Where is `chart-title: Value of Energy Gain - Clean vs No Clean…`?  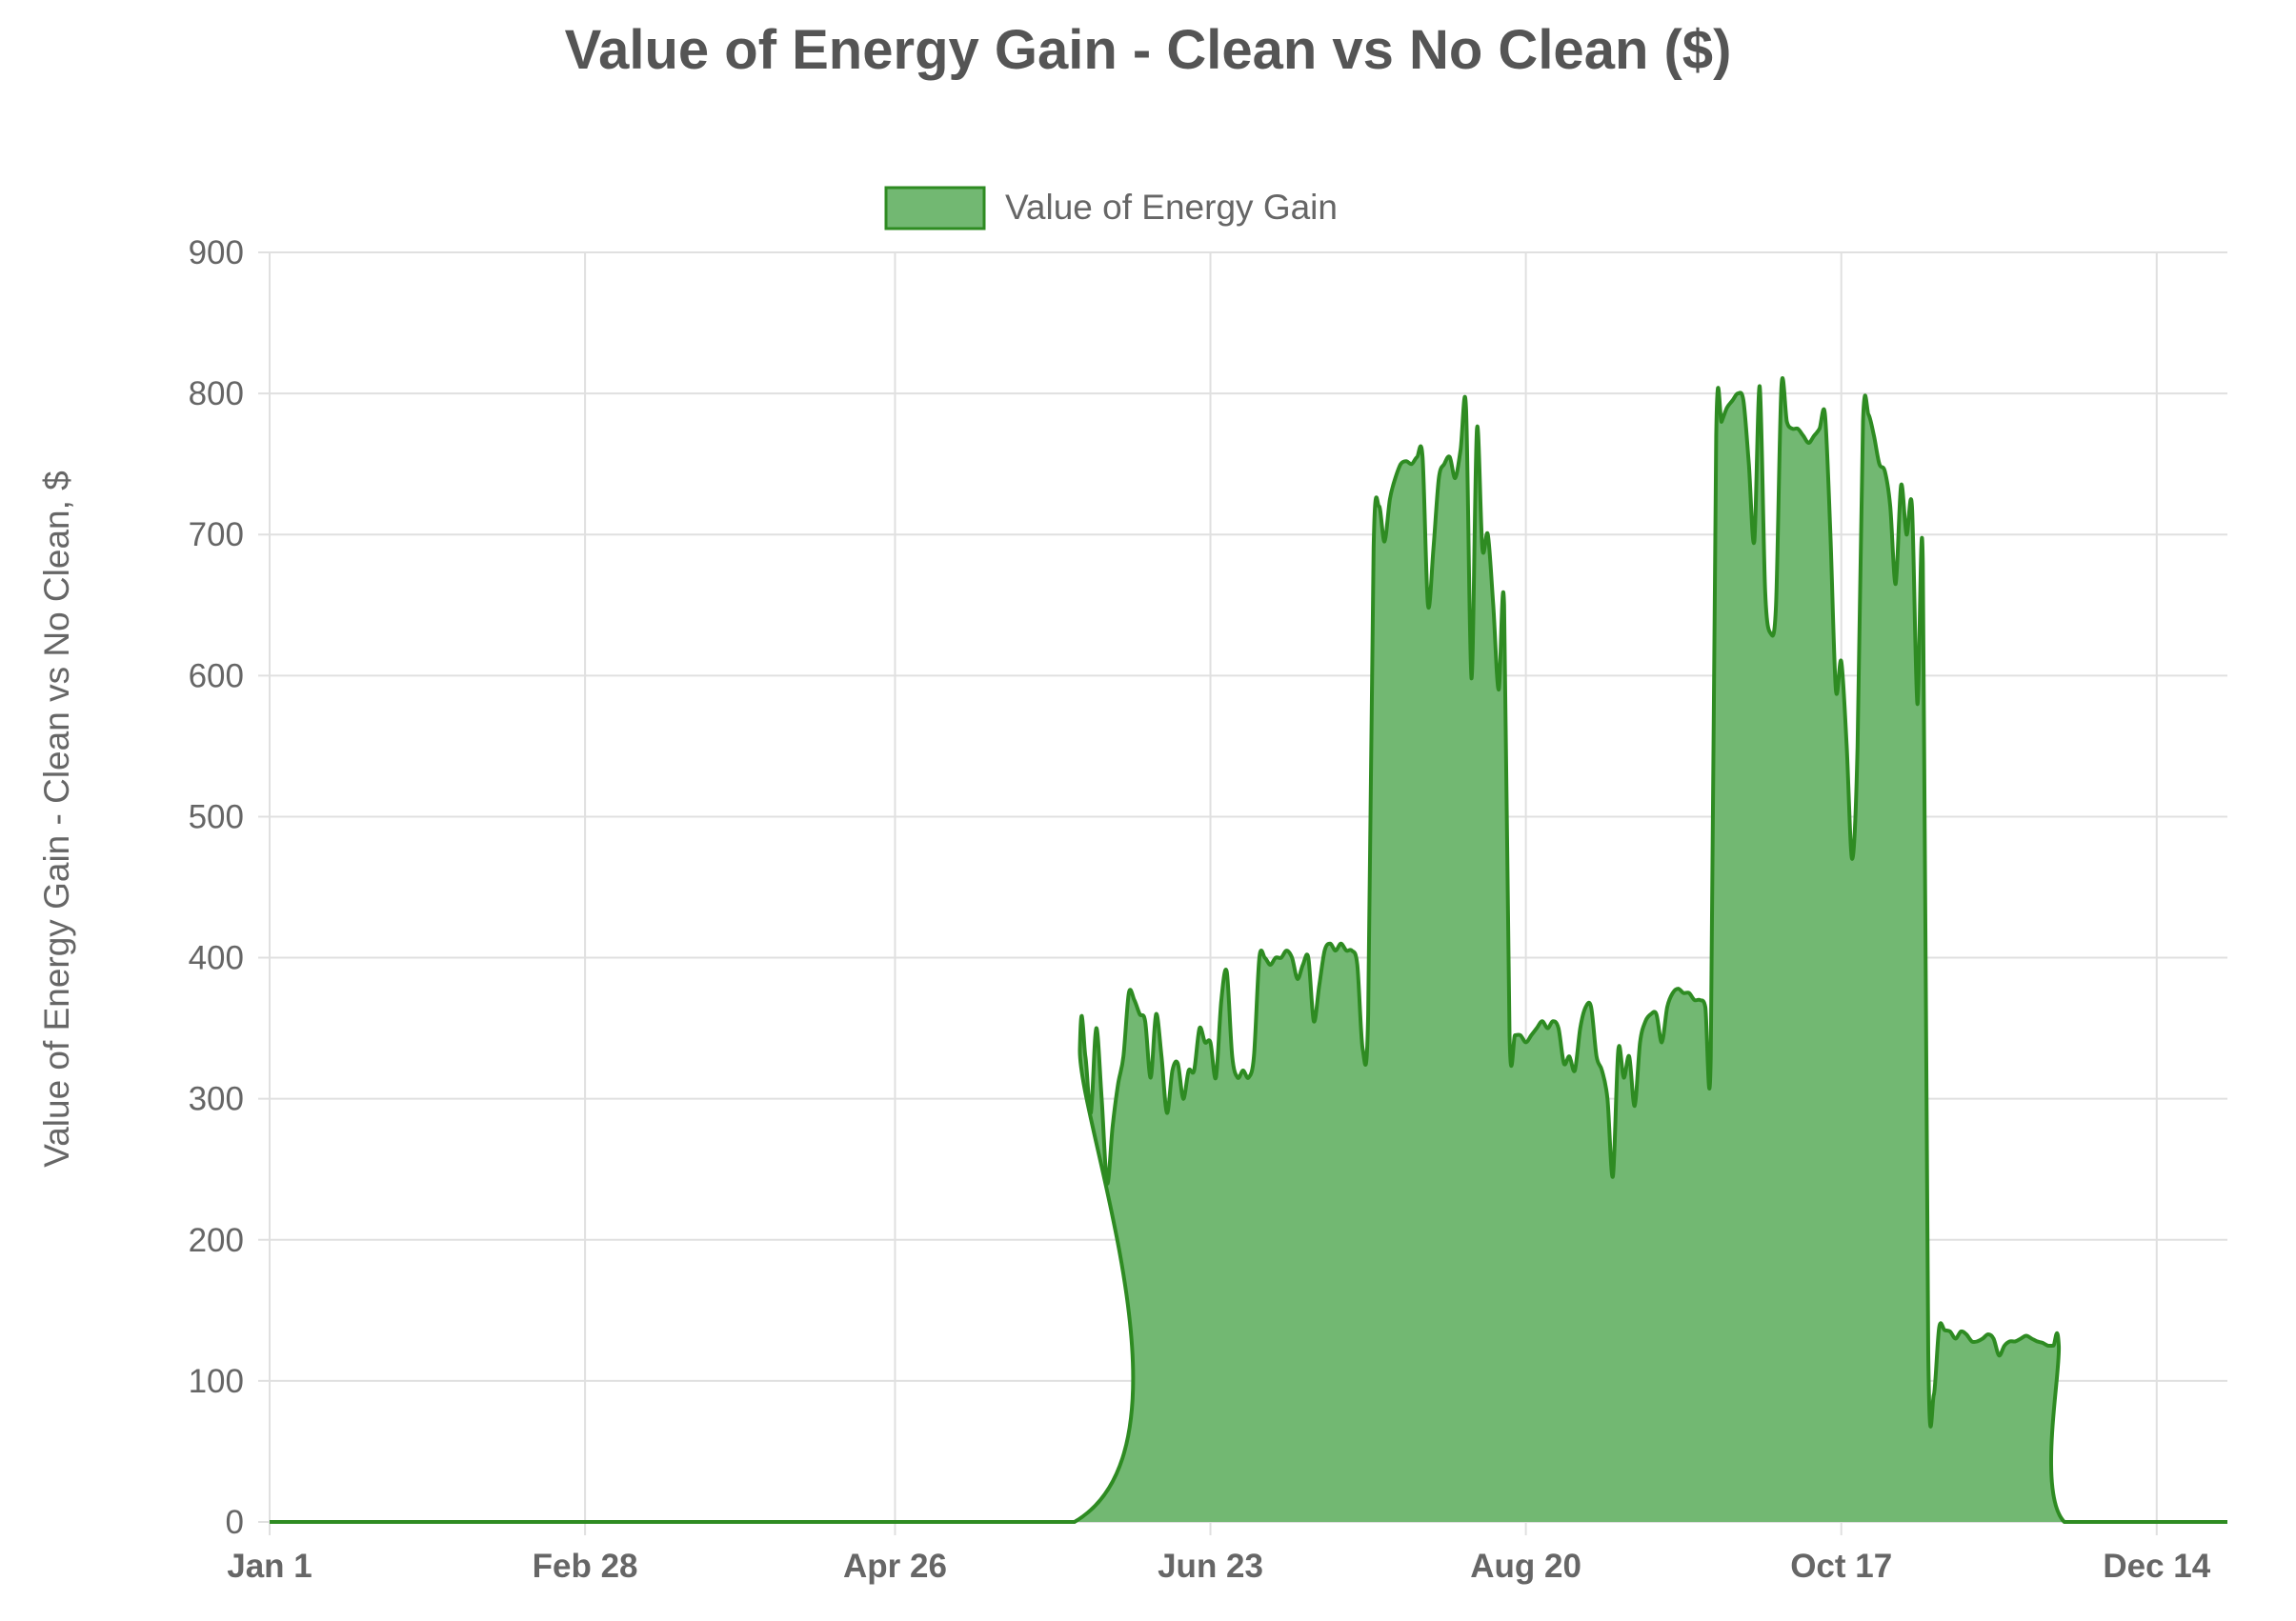
chart-title: Value of Energy Gain - Clean vs No Clean… is located at coordinates (1148, 50).